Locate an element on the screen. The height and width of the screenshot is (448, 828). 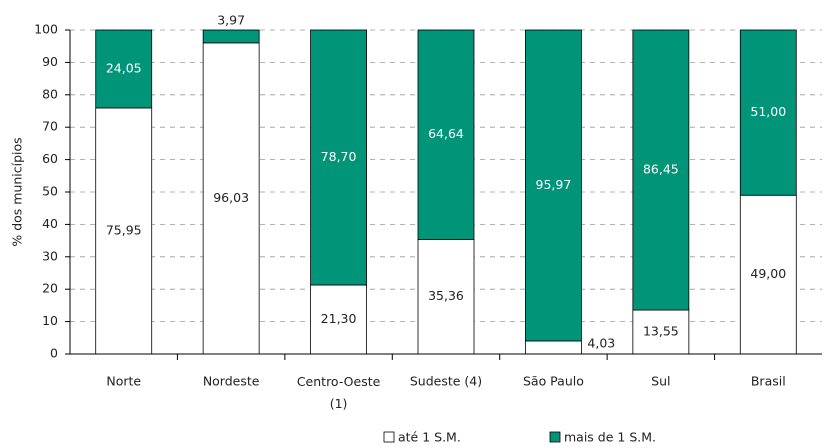
legend-label: mais de 1 S.M. is located at coordinates (610, 437).